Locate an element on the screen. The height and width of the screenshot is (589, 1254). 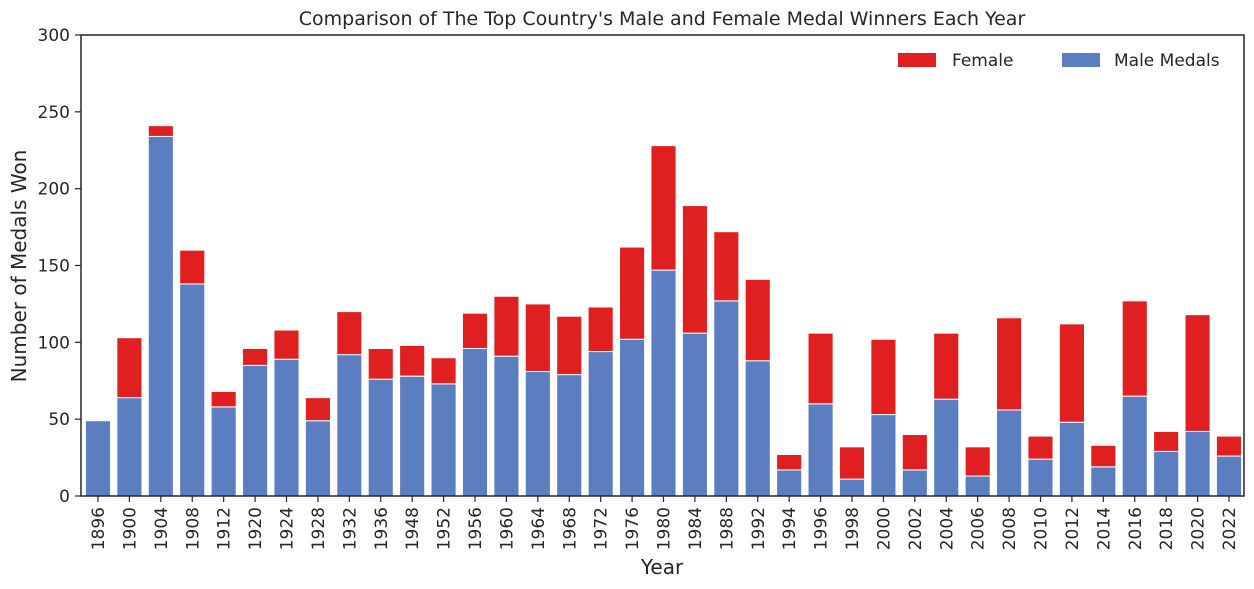
bar-male-1960 is located at coordinates (506, 426).